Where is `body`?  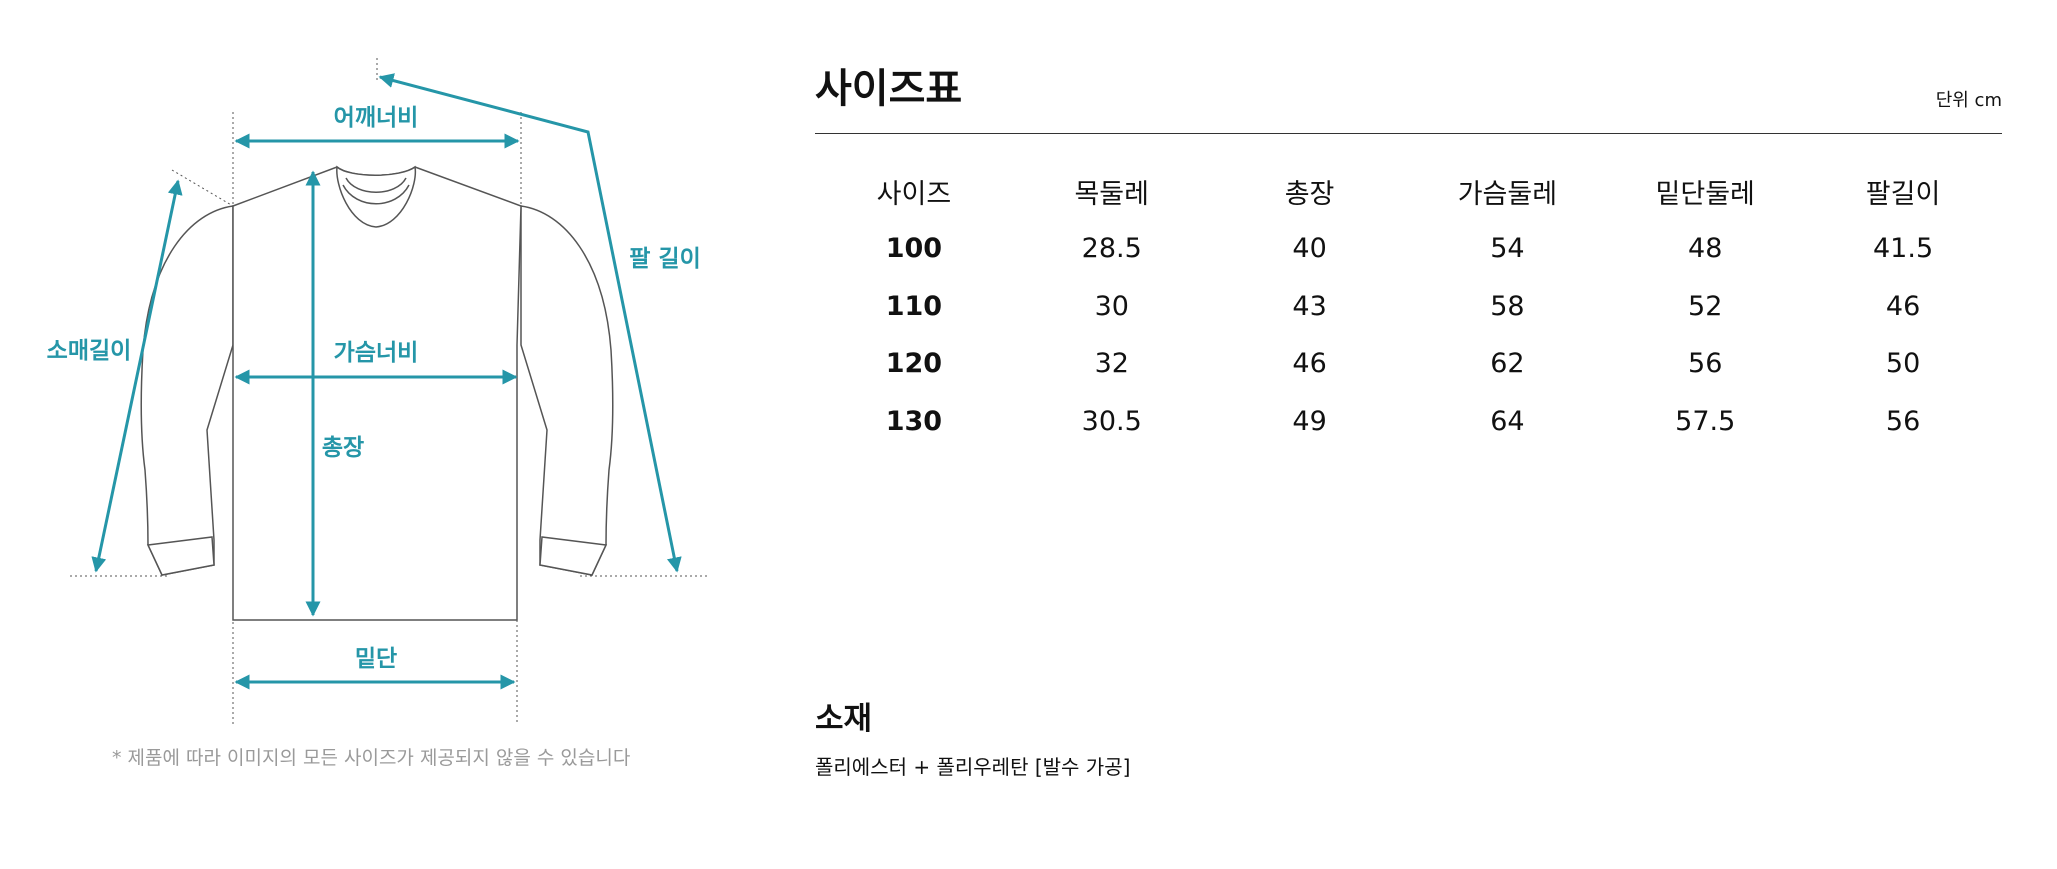
body is located at coordinates (377, 393).